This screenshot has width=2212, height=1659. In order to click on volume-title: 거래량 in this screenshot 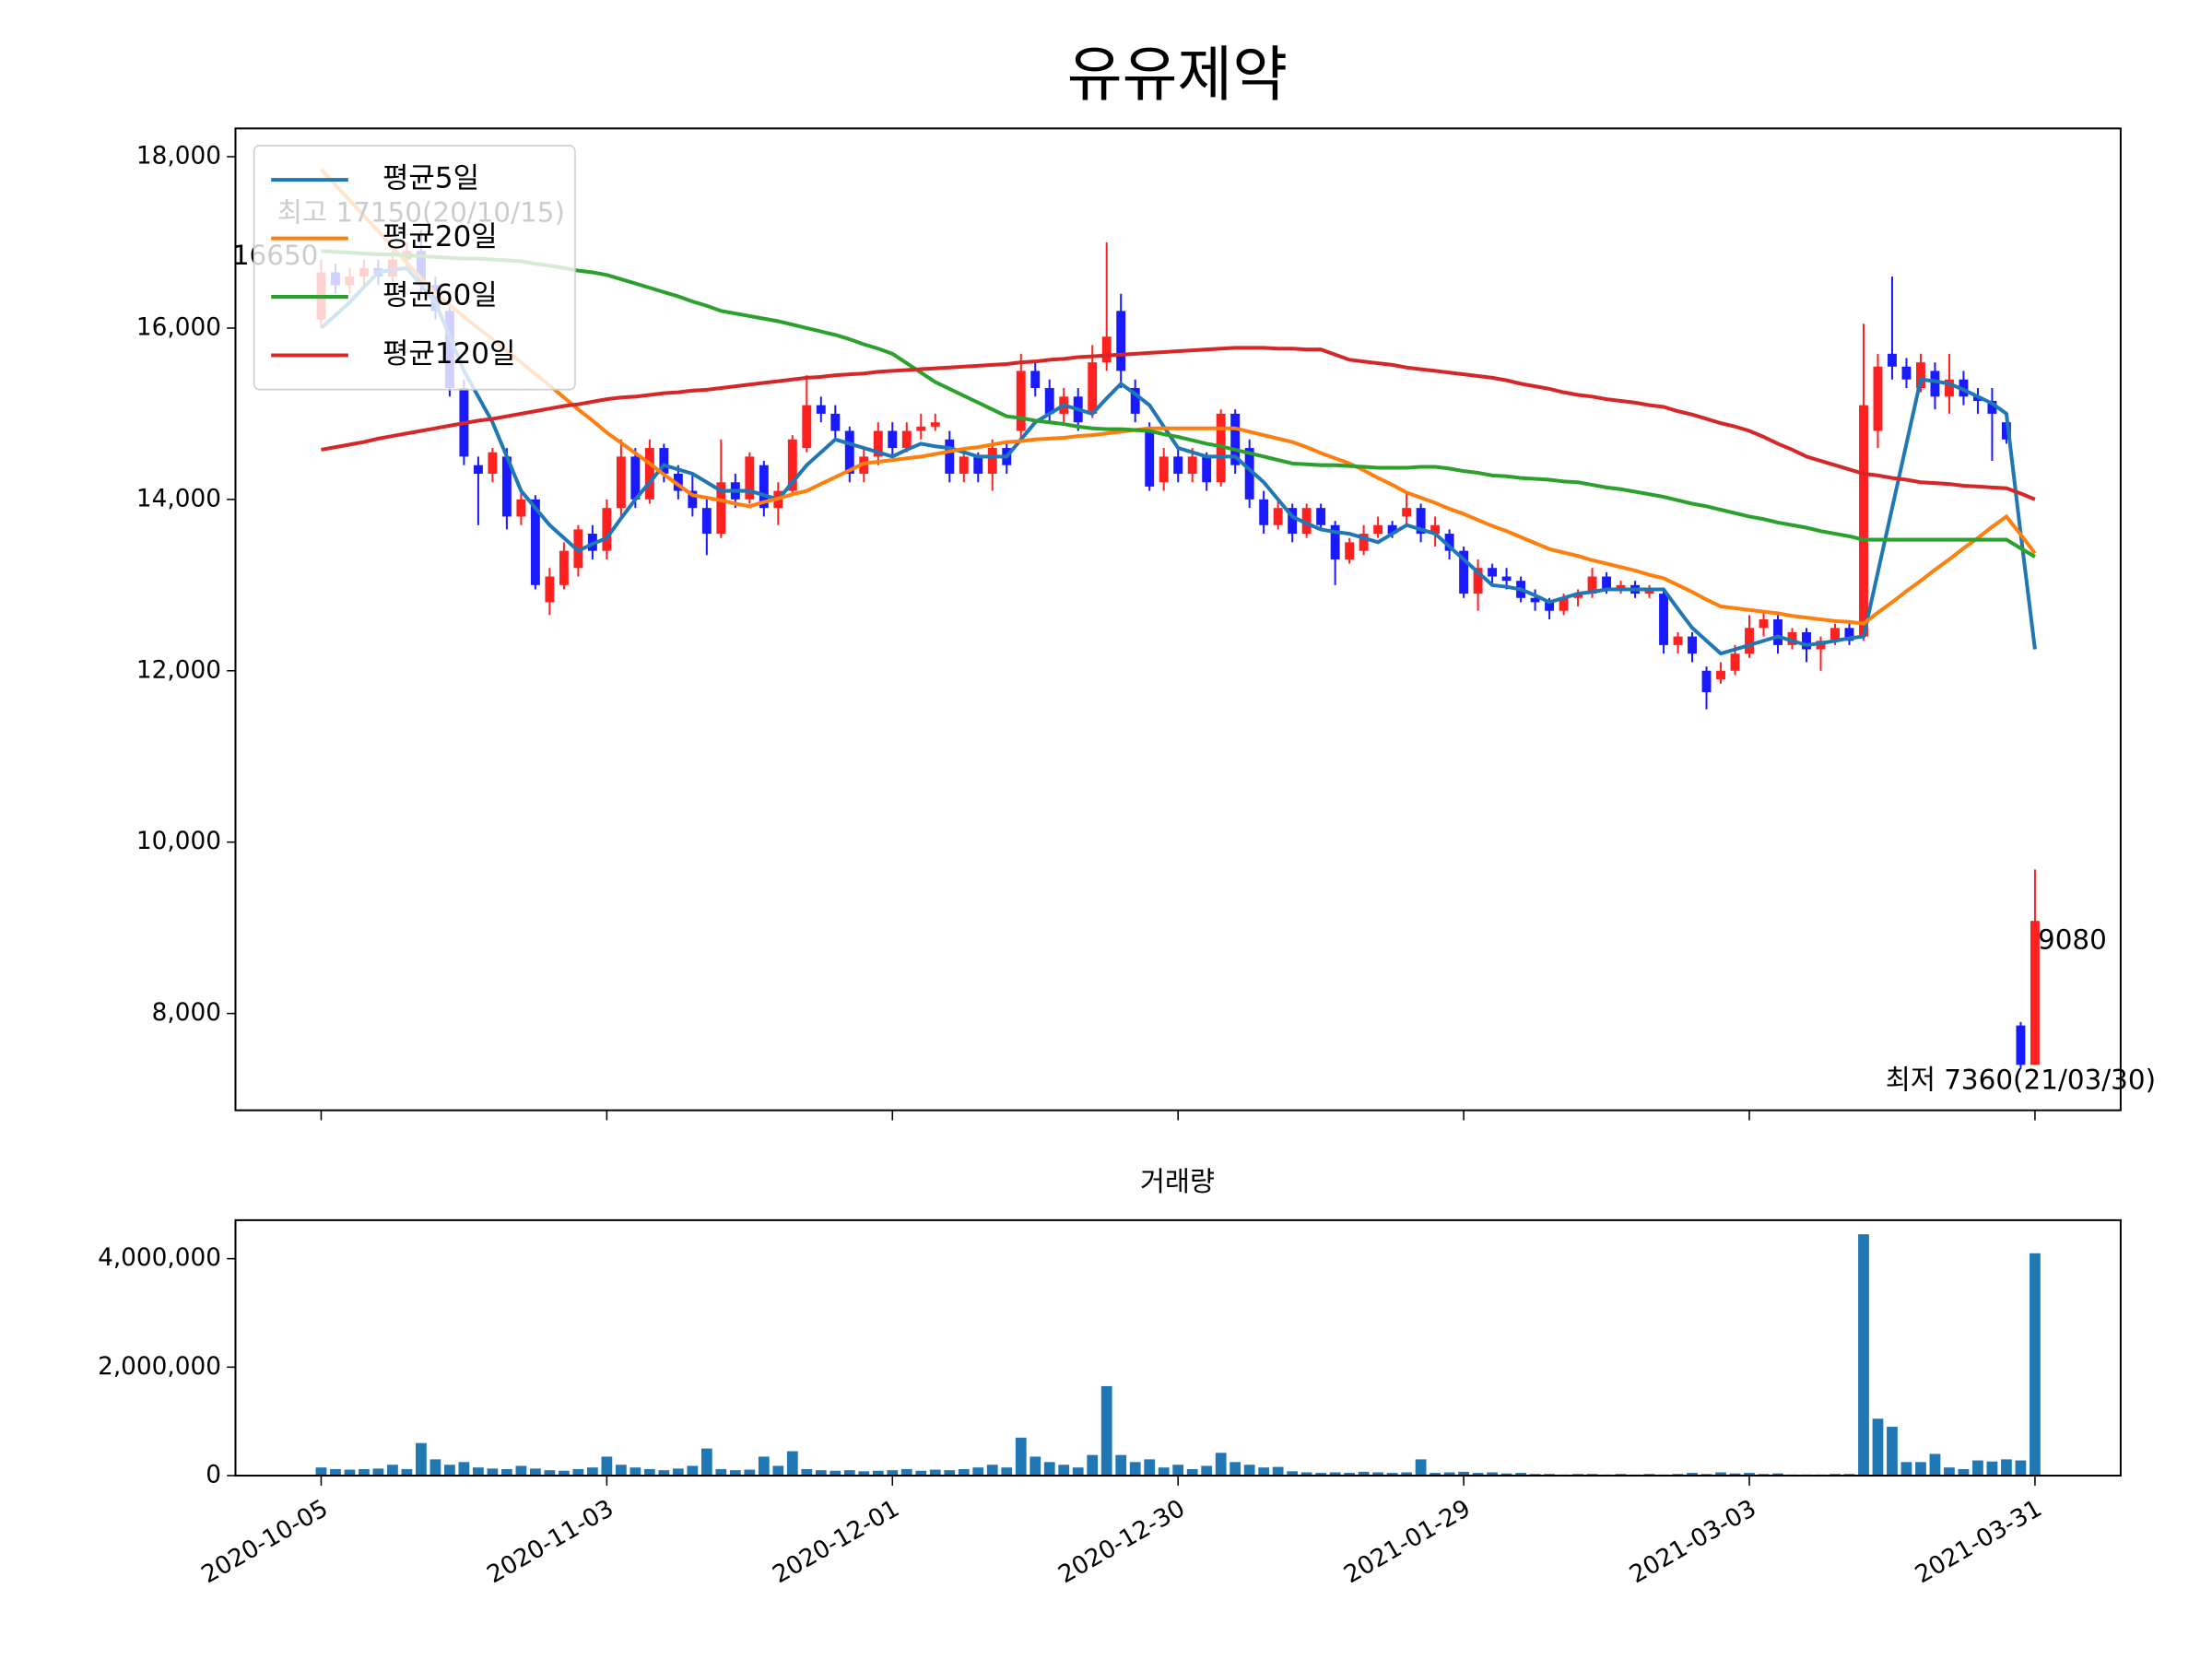, I will do `click(1177, 1181)`.